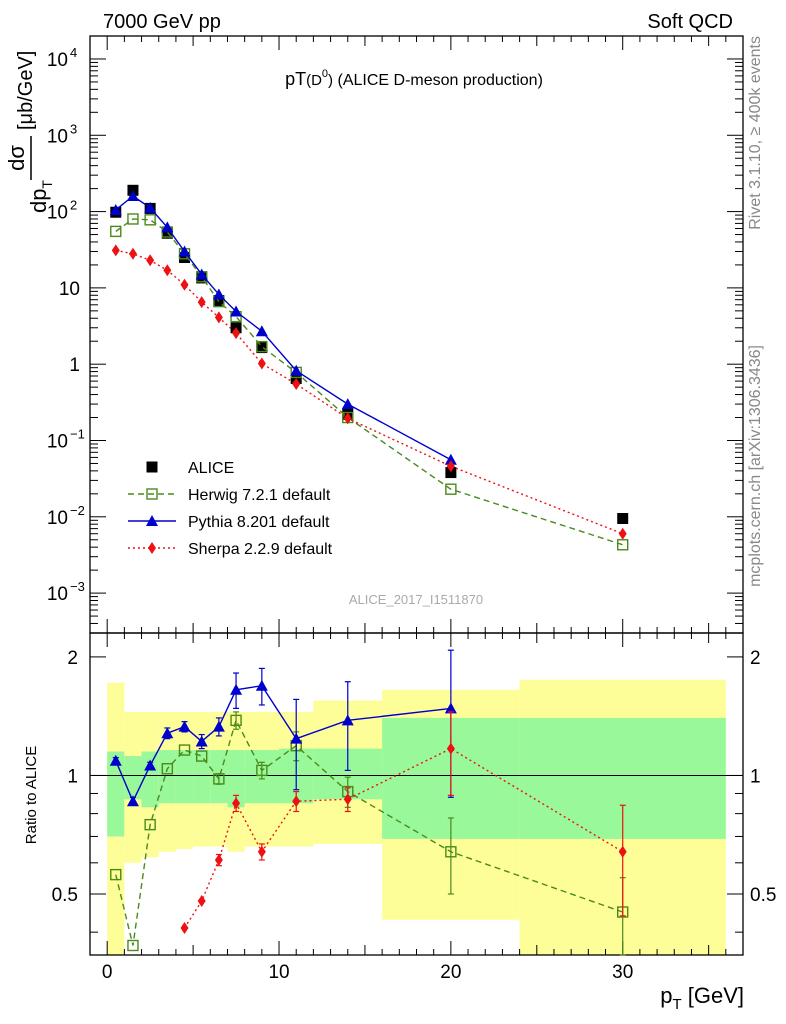 The height and width of the screenshot is (1024, 786). I want to click on y-label-denominator: dpT, so click(40, 196).